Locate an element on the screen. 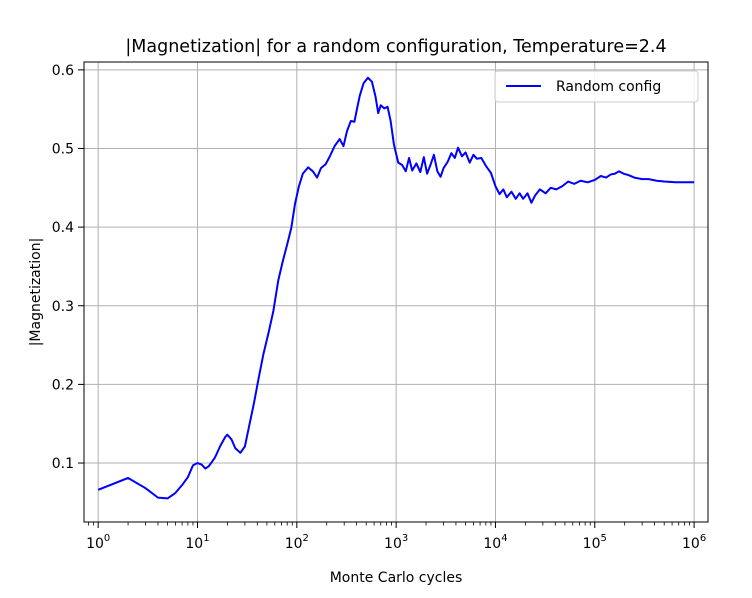  x-tick-label: 10¹ is located at coordinates (197, 542).